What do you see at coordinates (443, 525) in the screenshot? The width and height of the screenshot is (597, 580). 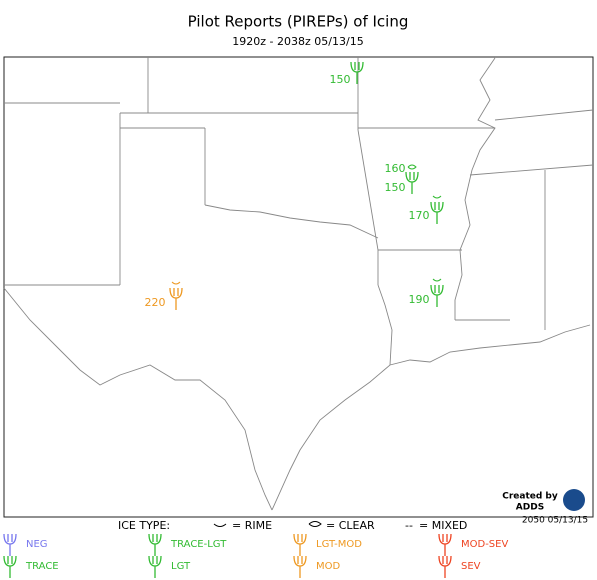 I see `legend-mixed: = MIXED` at bounding box center [443, 525].